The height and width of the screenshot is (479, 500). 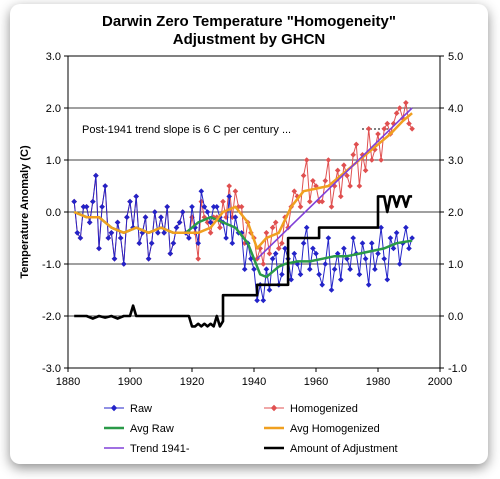 What do you see at coordinates (249, 39) in the screenshot?
I see `chart-title-line2: Adjustment by GHCN` at bounding box center [249, 39].